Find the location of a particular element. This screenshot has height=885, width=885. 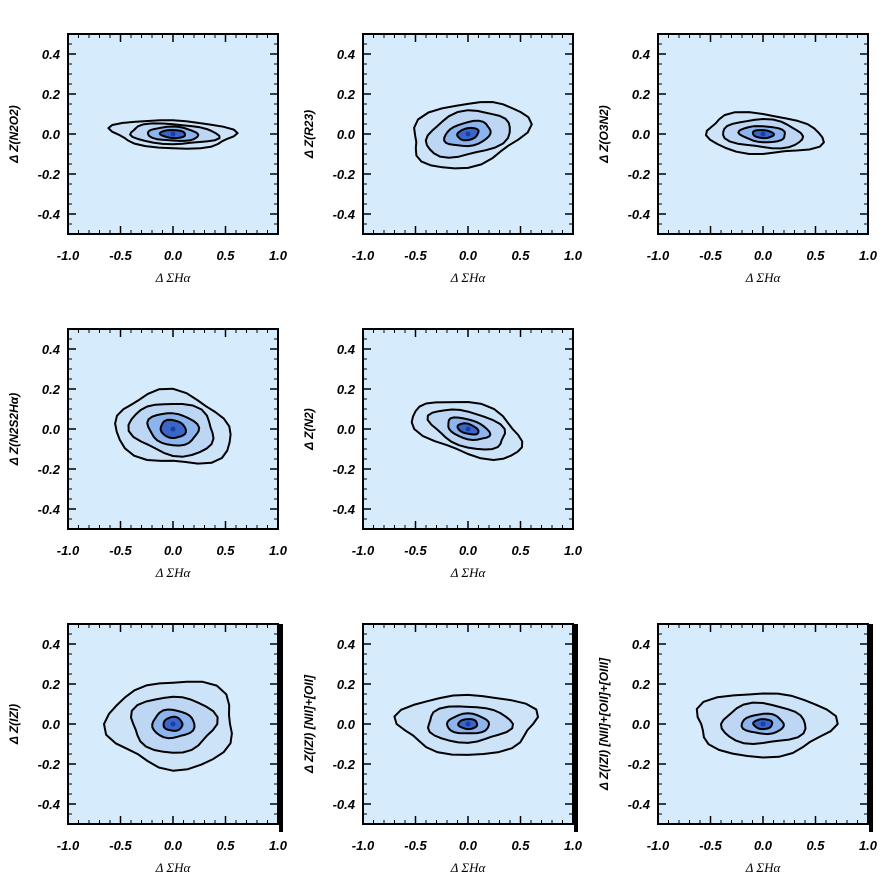

y-axis-label: Δ Z(N2O2) is located at coordinates (14, 134).